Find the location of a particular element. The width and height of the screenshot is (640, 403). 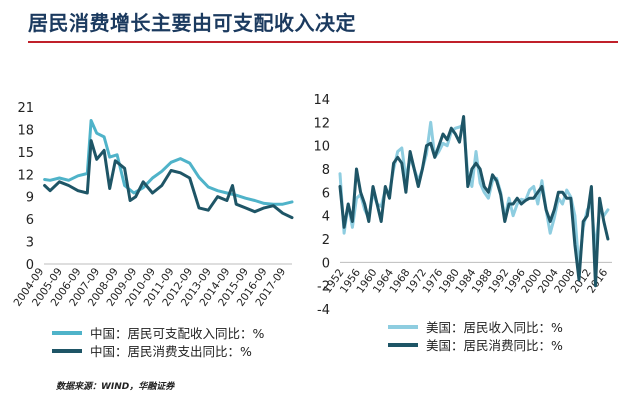

us-y-tick-label: 10 is located at coordinates (321, 147).